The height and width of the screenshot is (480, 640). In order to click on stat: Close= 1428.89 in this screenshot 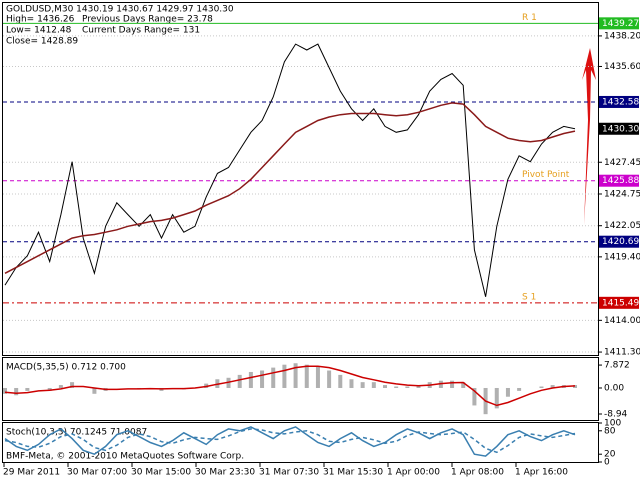, I will do `click(42, 42)`.